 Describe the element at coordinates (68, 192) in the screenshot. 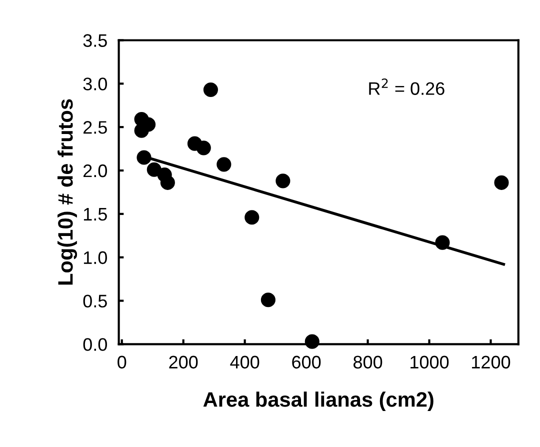

I see `y-axis-title: Log(10) # de frutos` at that location.